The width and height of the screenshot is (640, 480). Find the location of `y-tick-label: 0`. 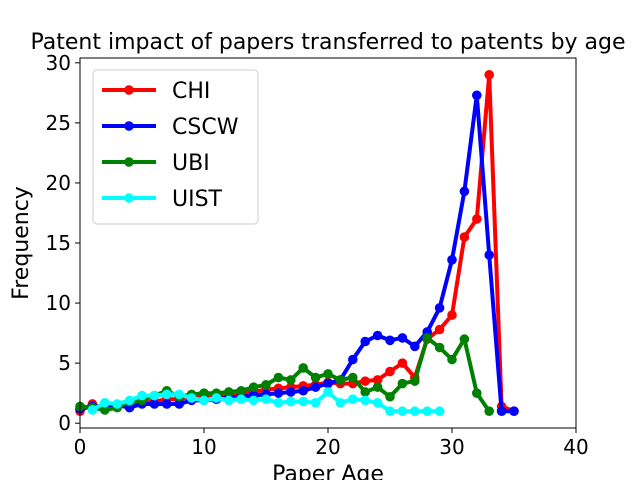

y-tick-label: 0 is located at coordinates (64, 423).